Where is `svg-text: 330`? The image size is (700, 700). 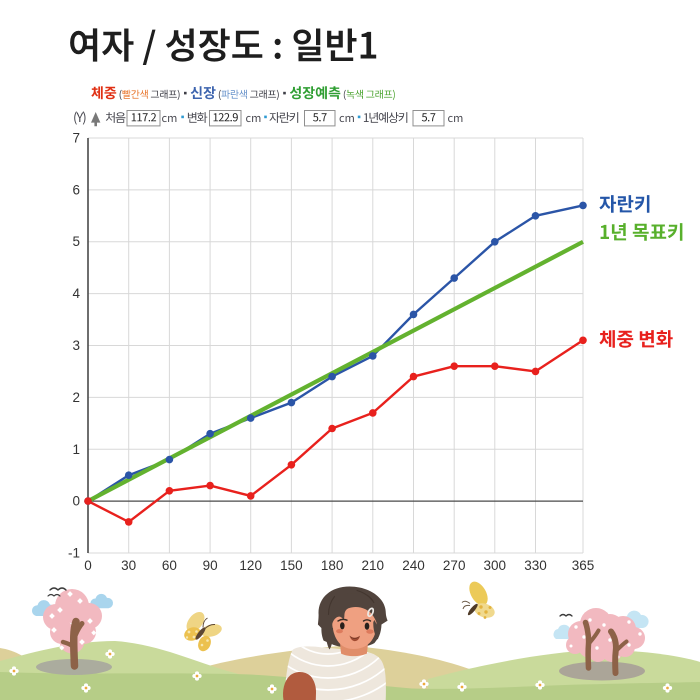
svg-text: 330 is located at coordinates (535, 565).